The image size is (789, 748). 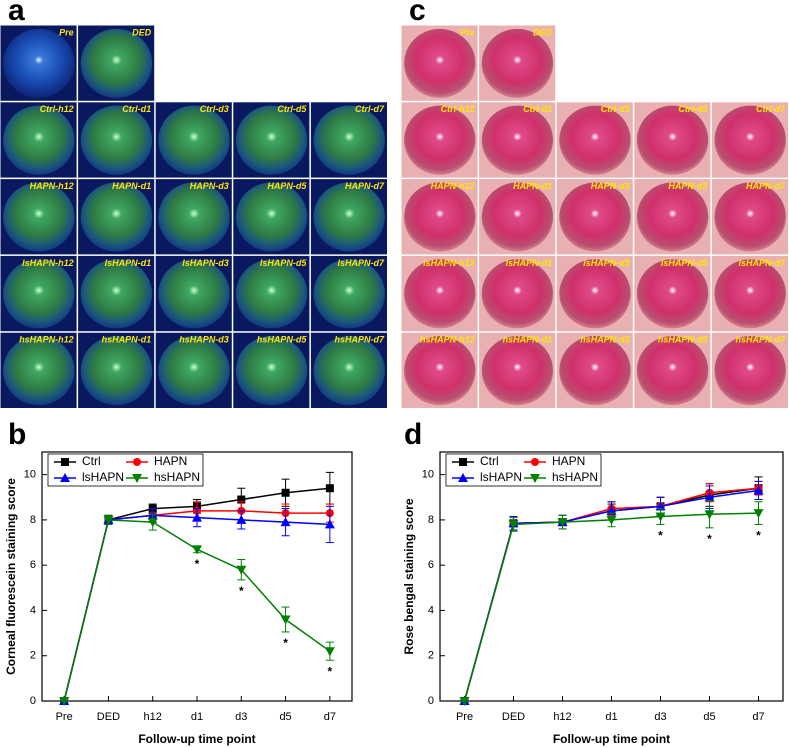 I want to click on legend-label: HAPN, so click(x=170, y=461).